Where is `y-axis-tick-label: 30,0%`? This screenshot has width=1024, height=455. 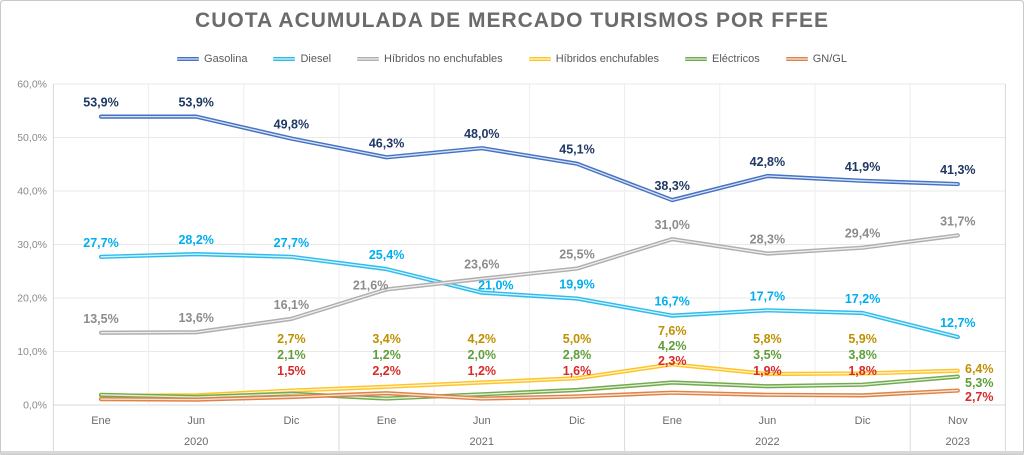
y-axis-tick-label: 30,0% is located at coordinates (32, 245).